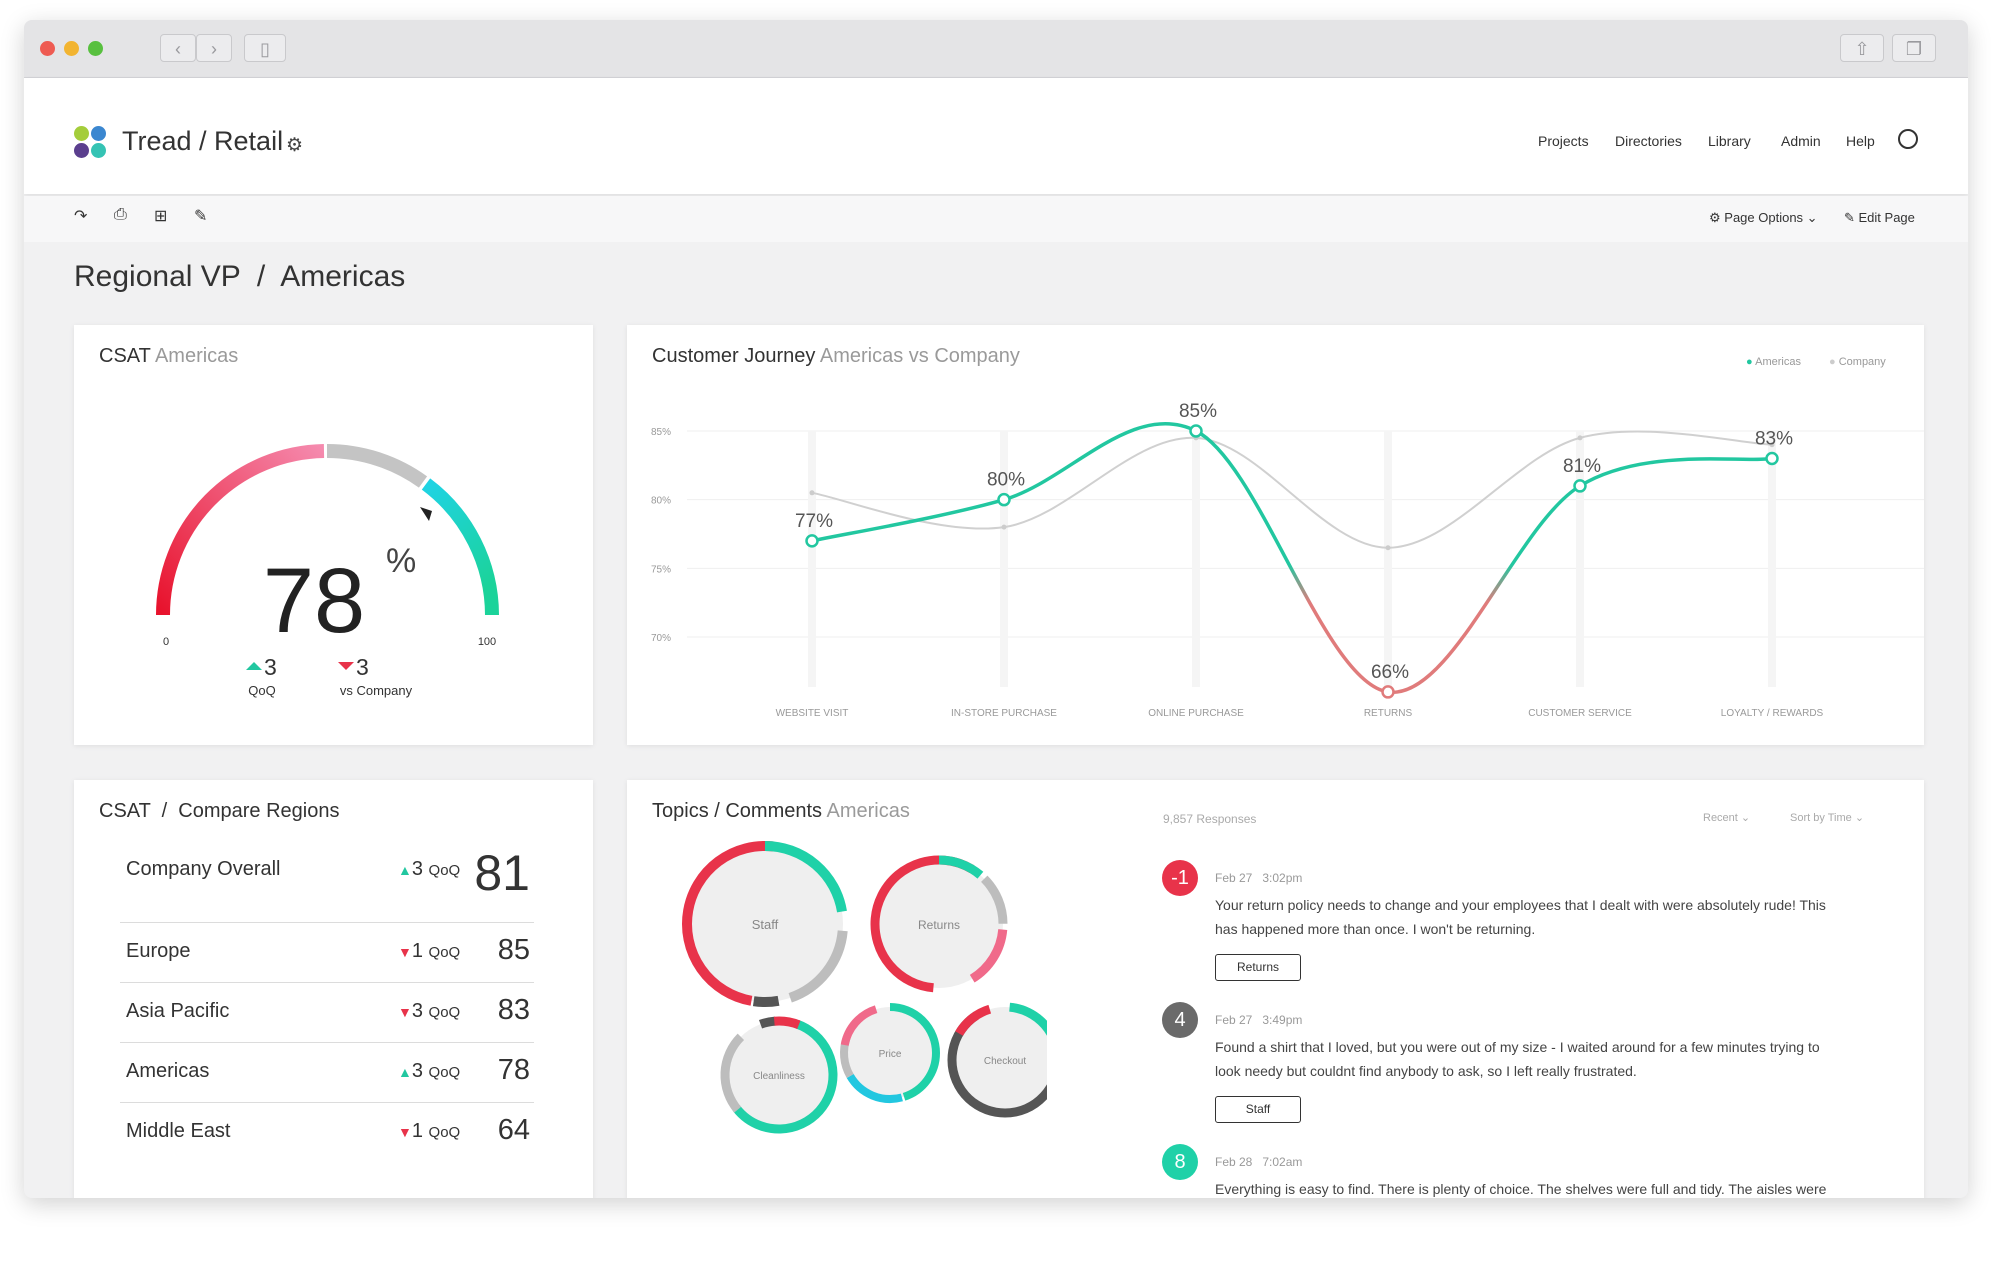 The width and height of the screenshot is (2000, 1288). I want to click on nav-directories: Directories, so click(1648, 141).